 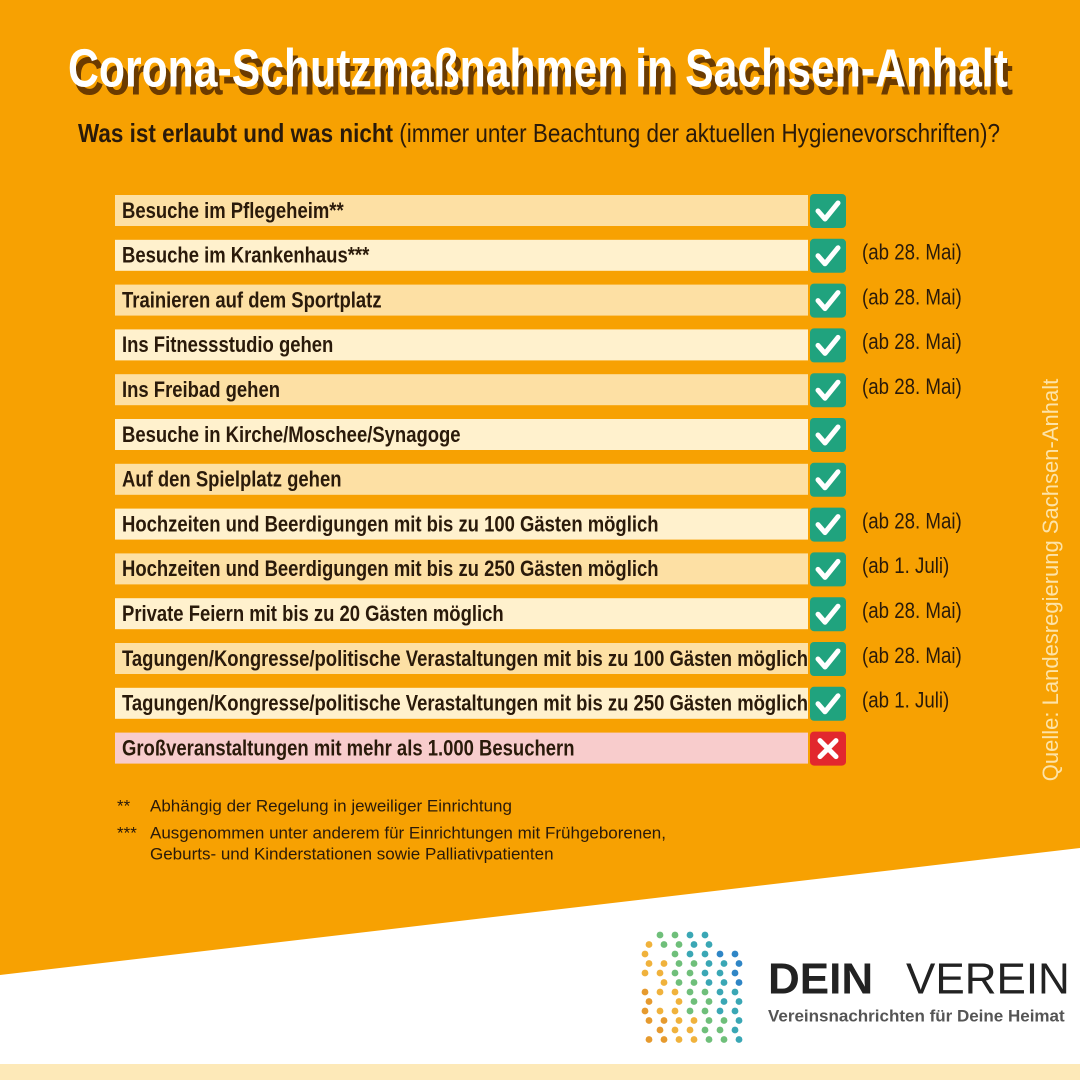 What do you see at coordinates (245, 256) in the screenshot?
I see `row-label: Besuche im Krankenhaus***` at bounding box center [245, 256].